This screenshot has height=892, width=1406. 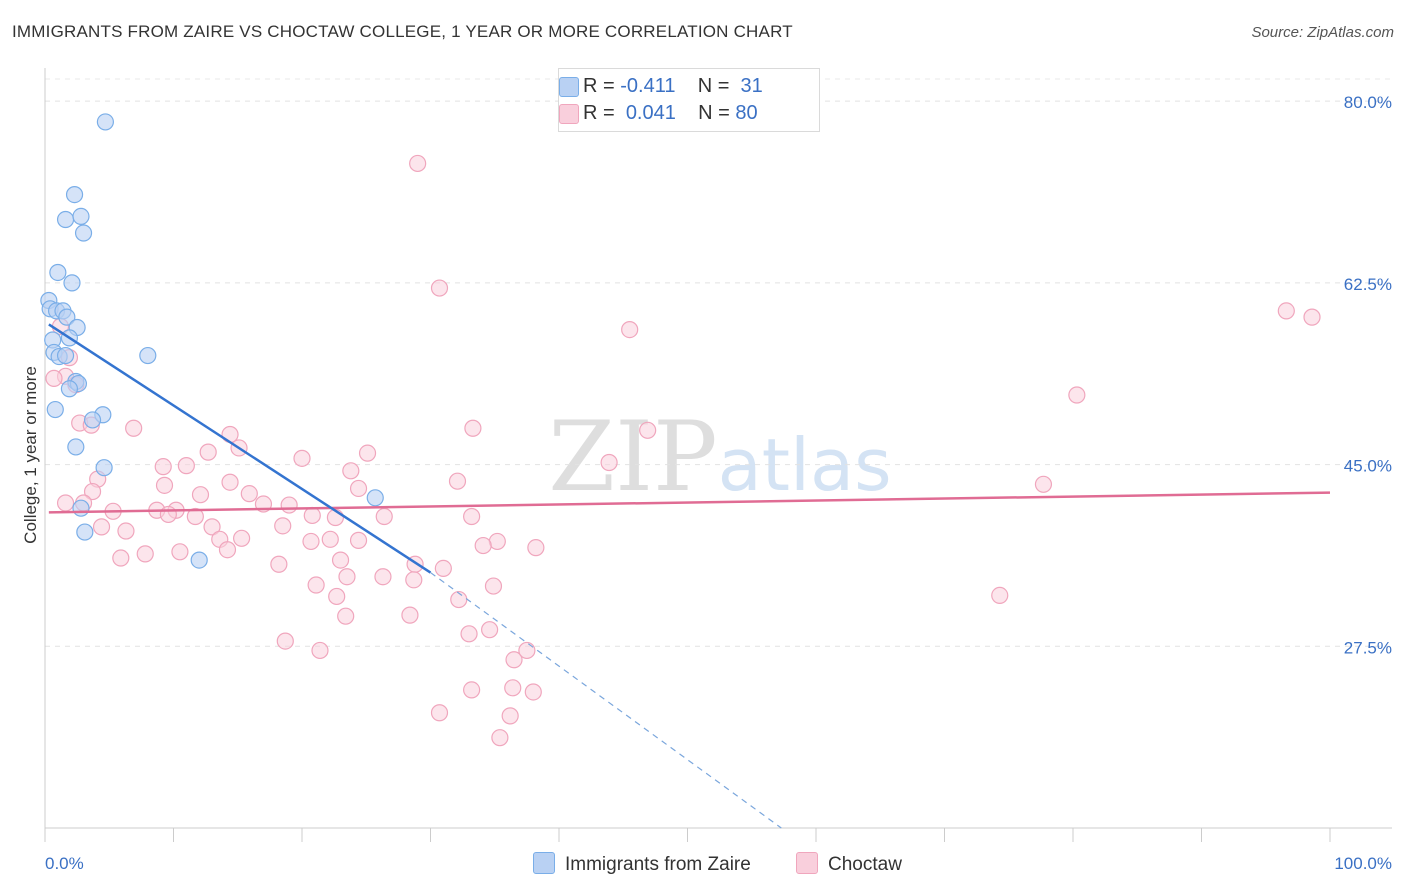 I want to click on y-tick-label: 80.0%, so click(x=1368, y=102).